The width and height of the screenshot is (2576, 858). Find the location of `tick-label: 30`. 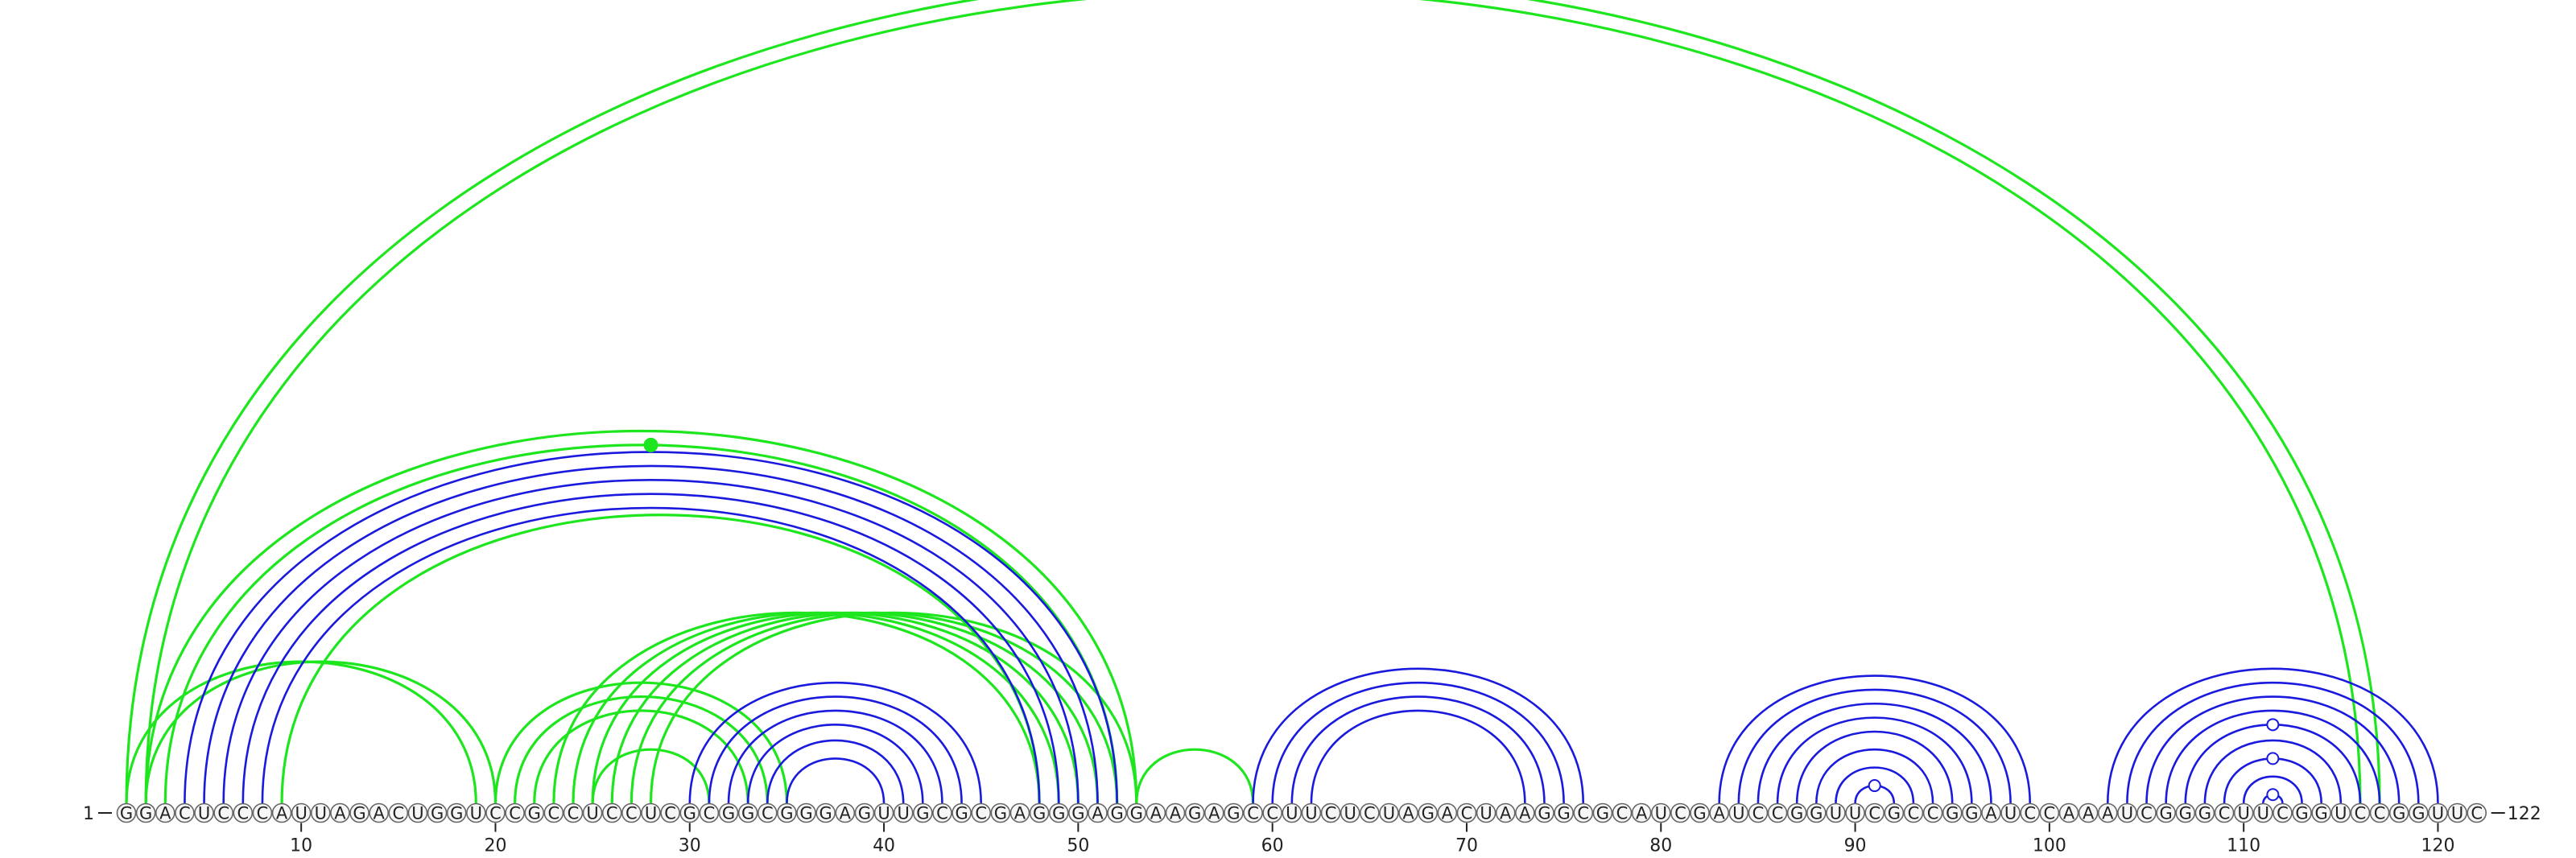

tick-label: 30 is located at coordinates (690, 846).